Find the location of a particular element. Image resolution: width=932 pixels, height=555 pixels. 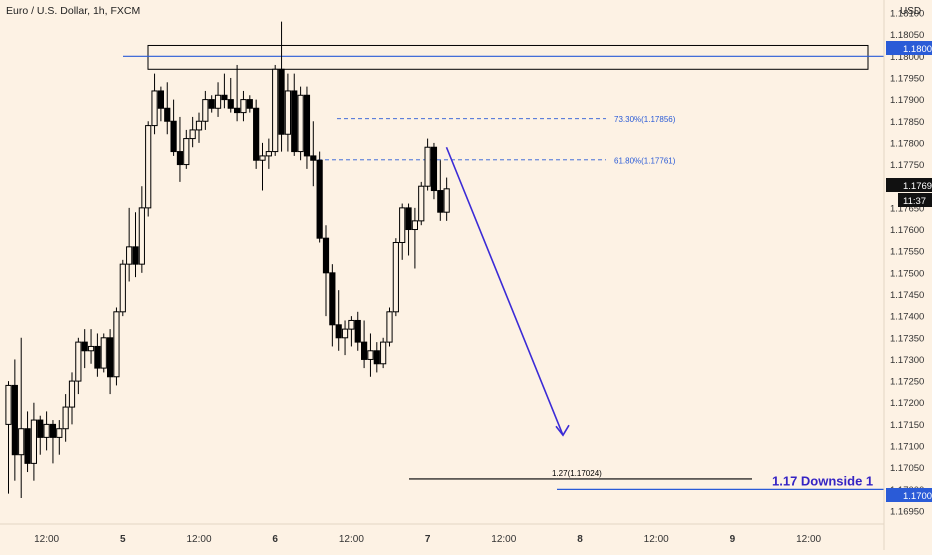

y-tick-label-10: 1.17450 is located at coordinates (907, 295).